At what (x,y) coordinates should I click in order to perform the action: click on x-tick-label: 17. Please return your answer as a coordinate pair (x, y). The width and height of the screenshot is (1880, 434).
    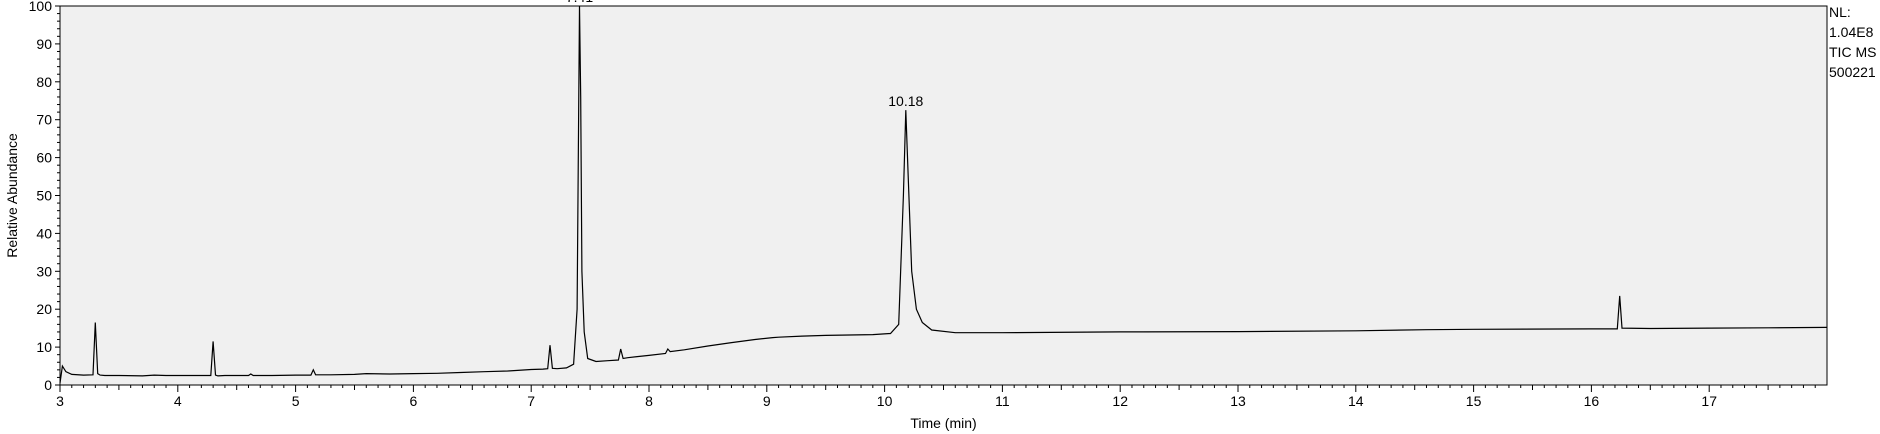
    Looking at the image, I should click on (1709, 401).